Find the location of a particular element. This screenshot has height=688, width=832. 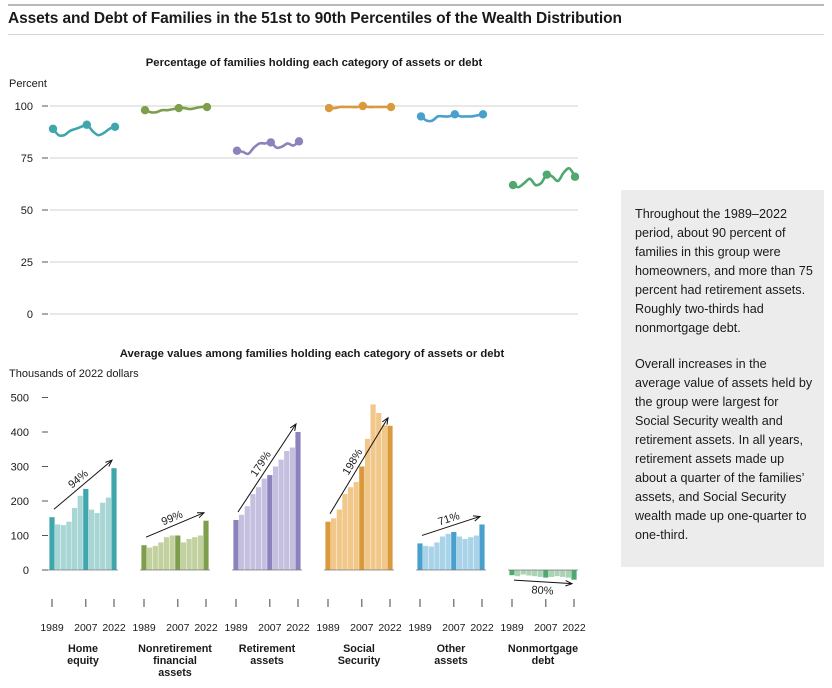

bar-category-label: Nonretirement is located at coordinates (175, 649).